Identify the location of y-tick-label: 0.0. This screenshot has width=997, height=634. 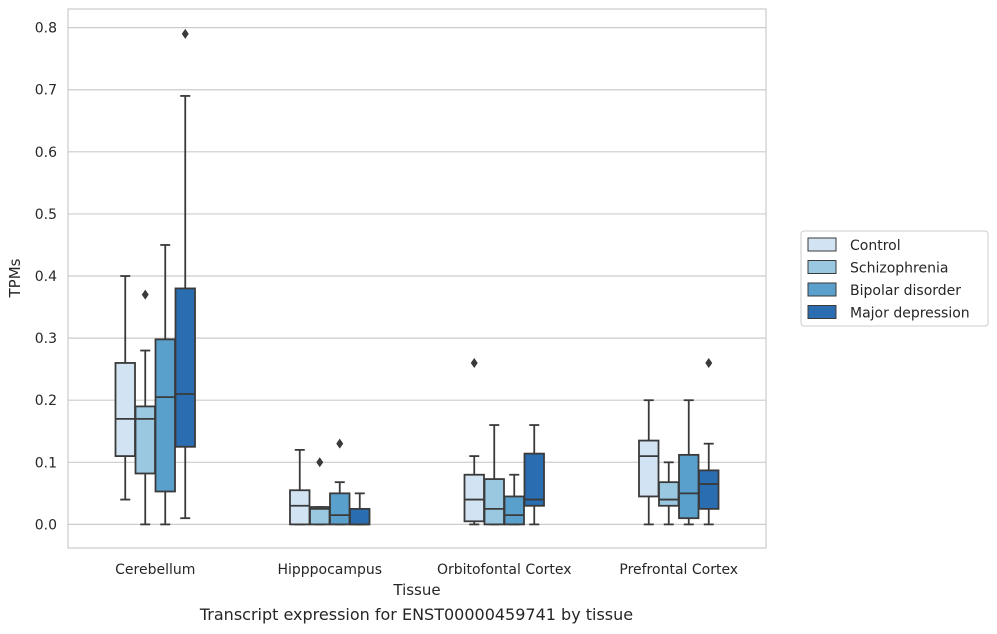
(46, 525).